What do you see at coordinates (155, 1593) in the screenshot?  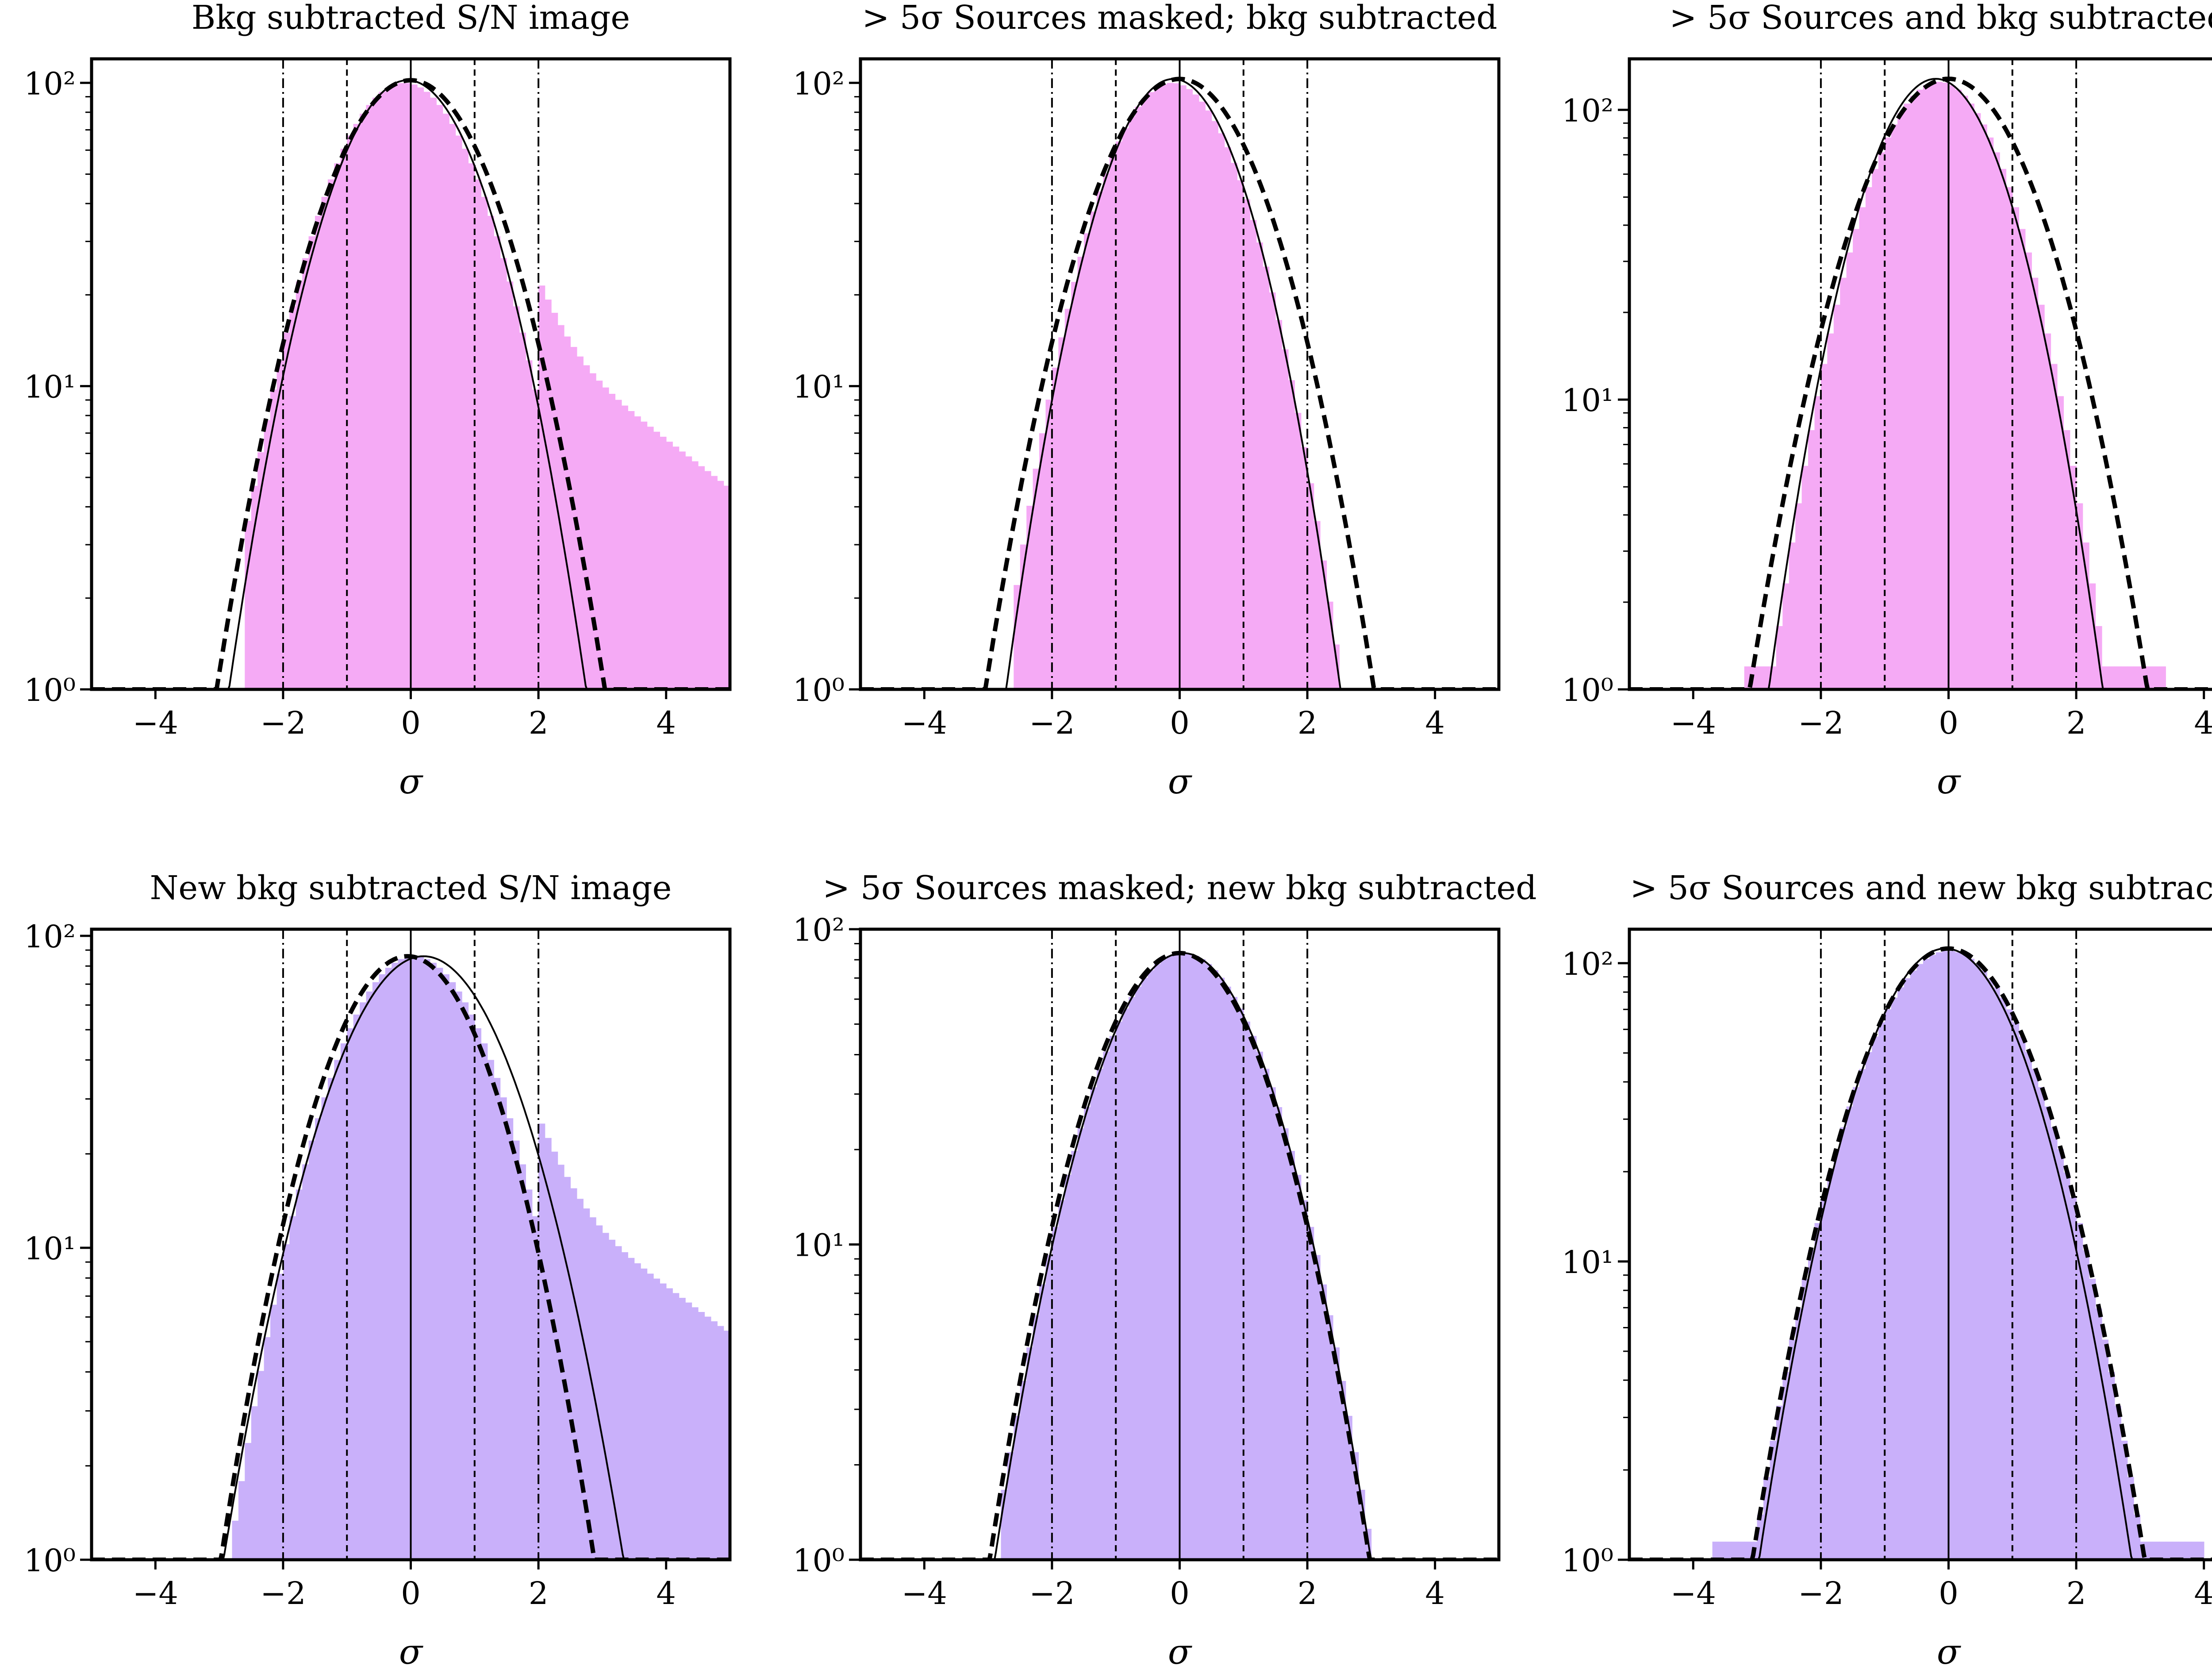 I see `x-tick-label: −4` at bounding box center [155, 1593].